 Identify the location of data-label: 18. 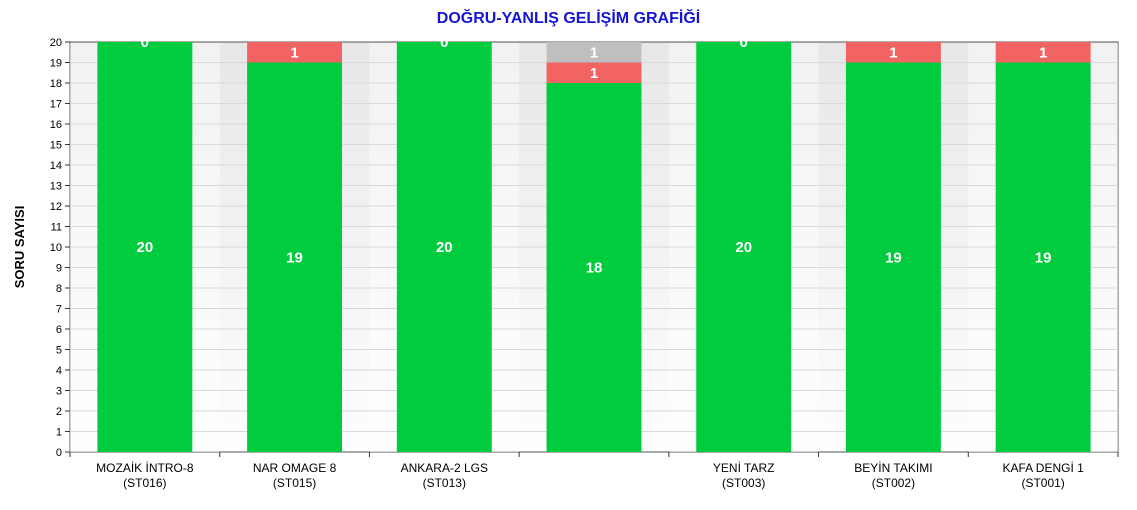
(594, 268).